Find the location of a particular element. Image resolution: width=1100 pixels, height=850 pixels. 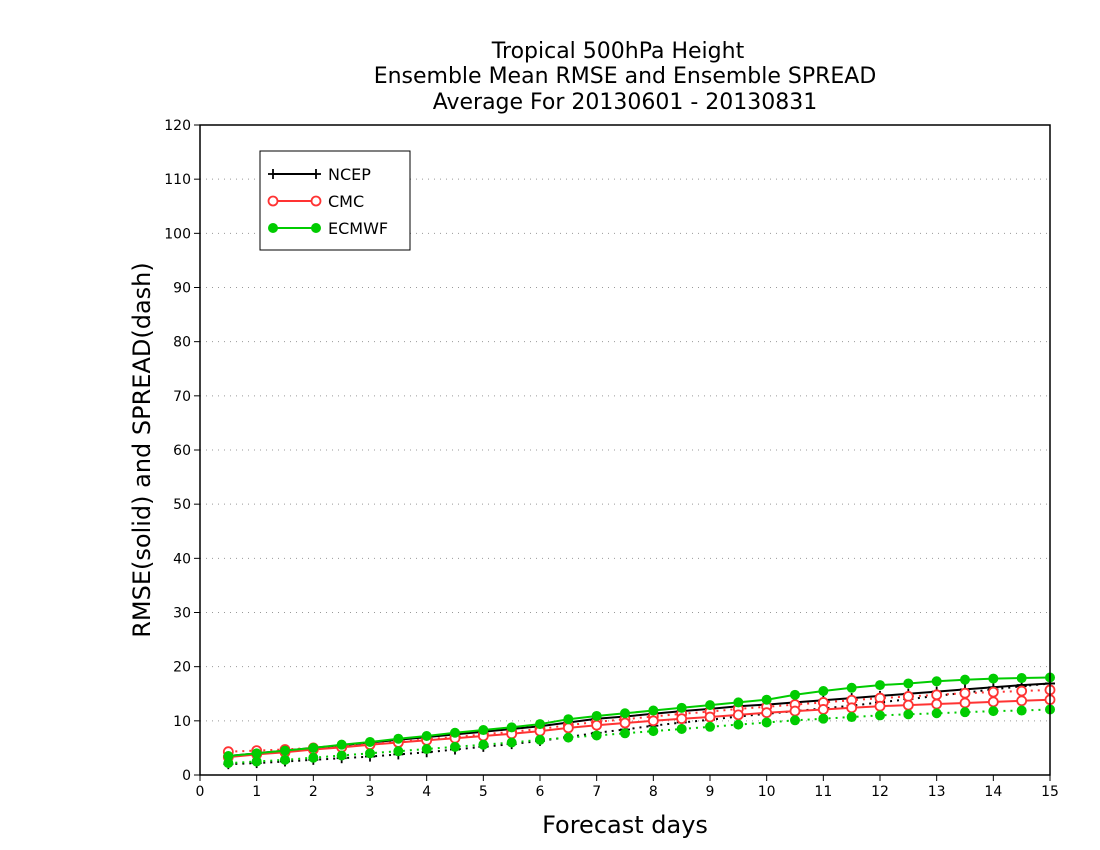

y-tick-label: 60 is located at coordinates (182, 451).